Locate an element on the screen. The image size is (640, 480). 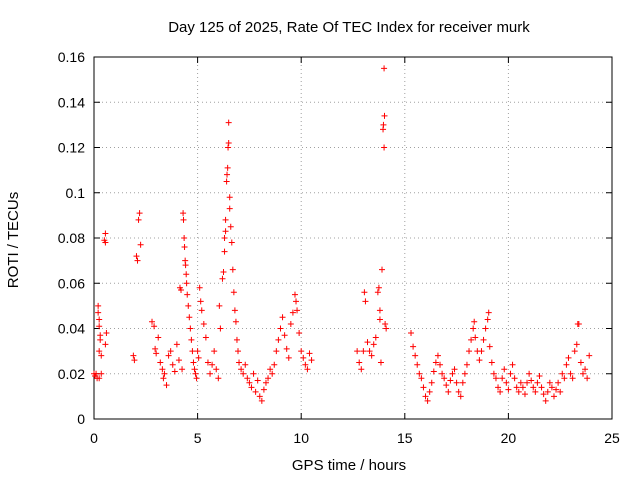
y-tick-label: 0.08 is located at coordinates (71, 238).